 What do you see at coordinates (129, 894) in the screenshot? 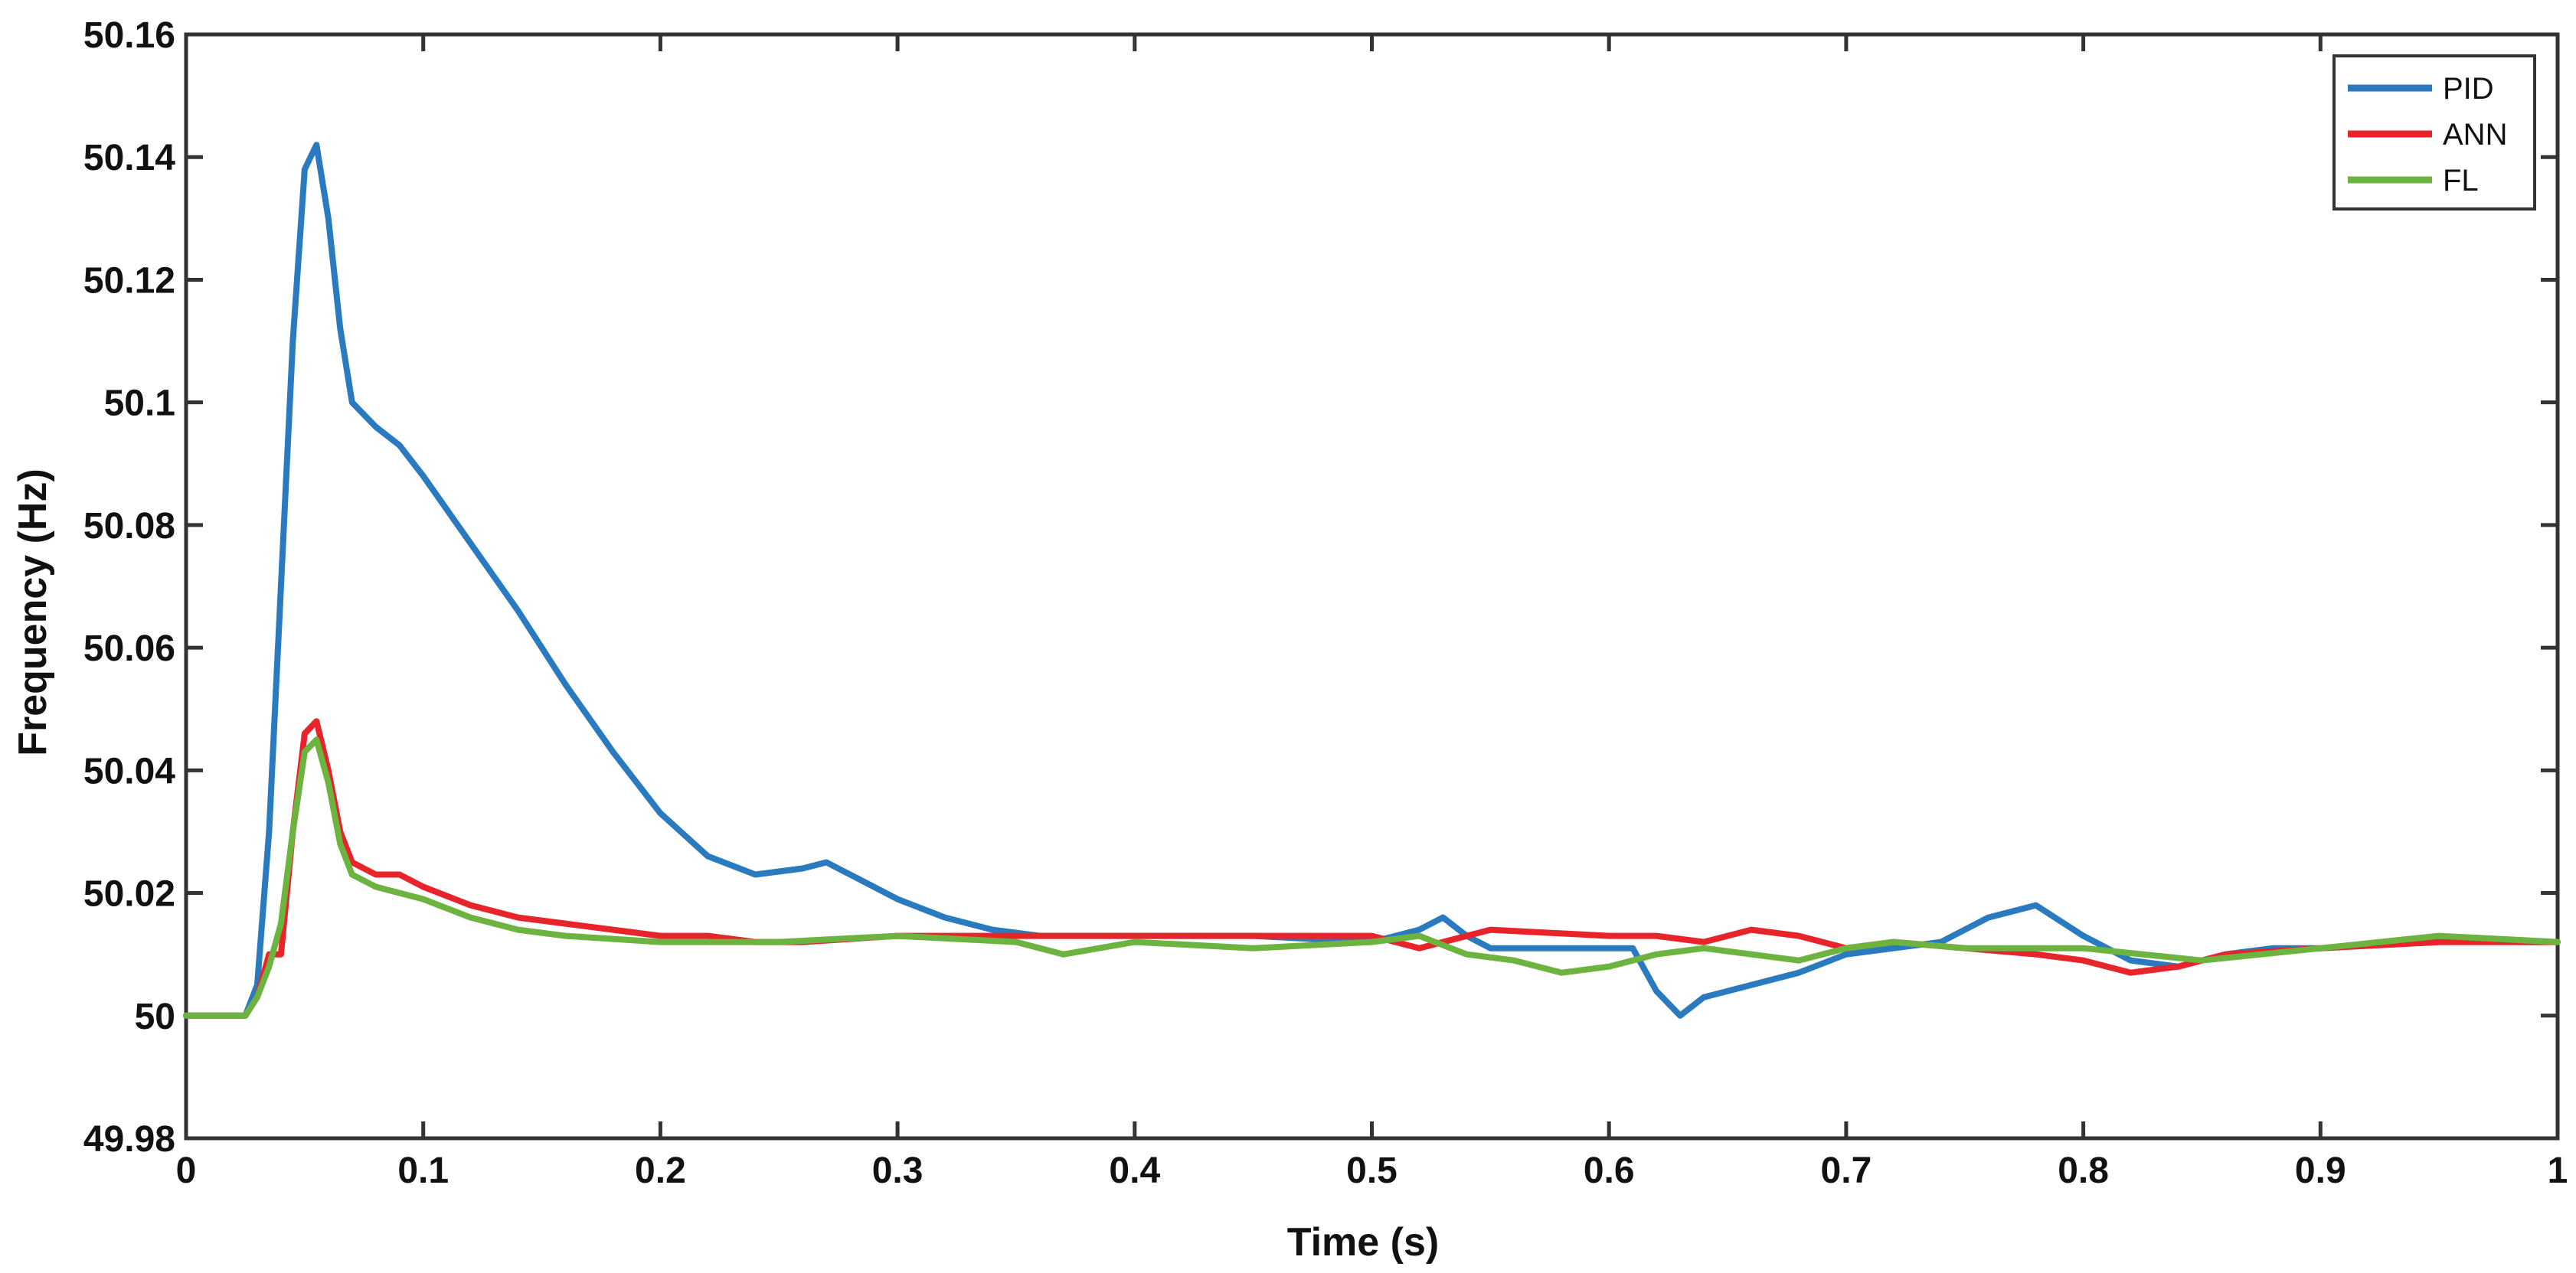
I see `y-tick-label: 50.02` at bounding box center [129, 894].